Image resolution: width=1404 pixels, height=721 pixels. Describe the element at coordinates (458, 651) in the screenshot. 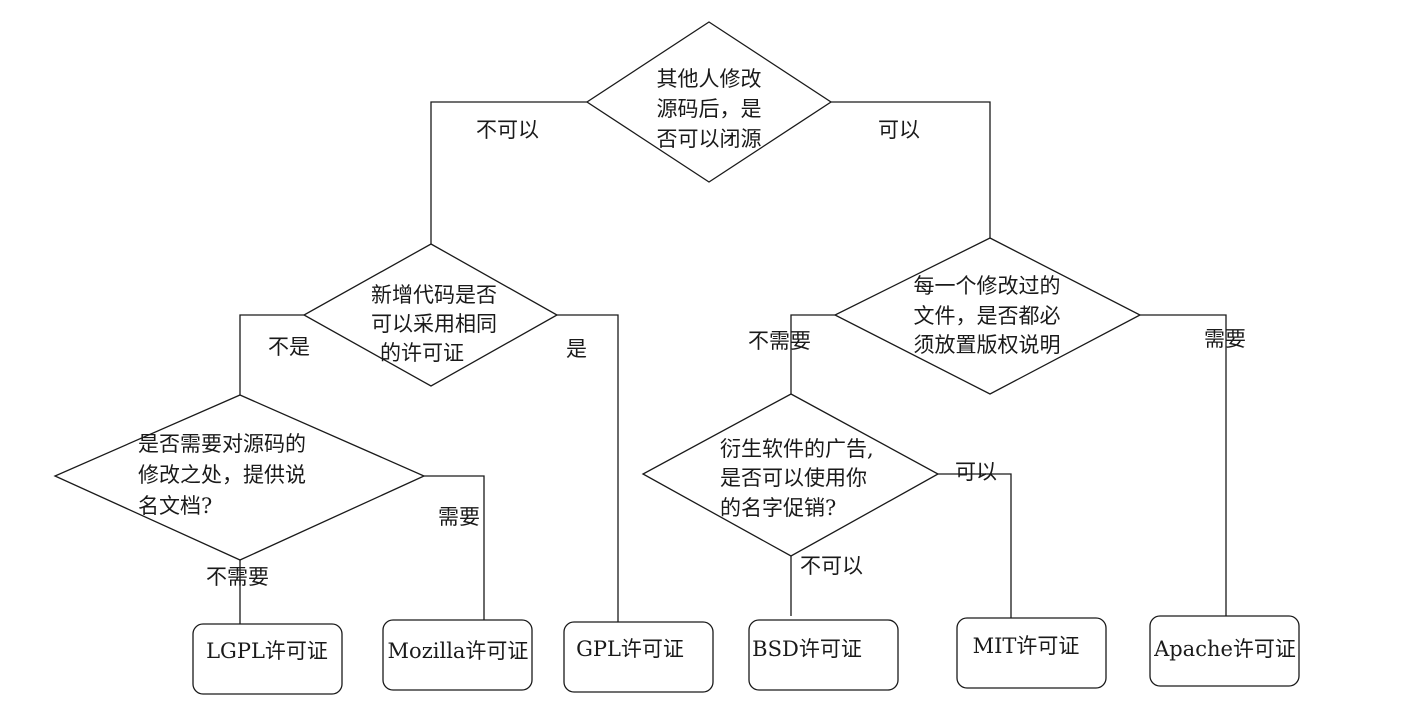

I see `license-mozilla-label: Mozilla许可证` at that location.